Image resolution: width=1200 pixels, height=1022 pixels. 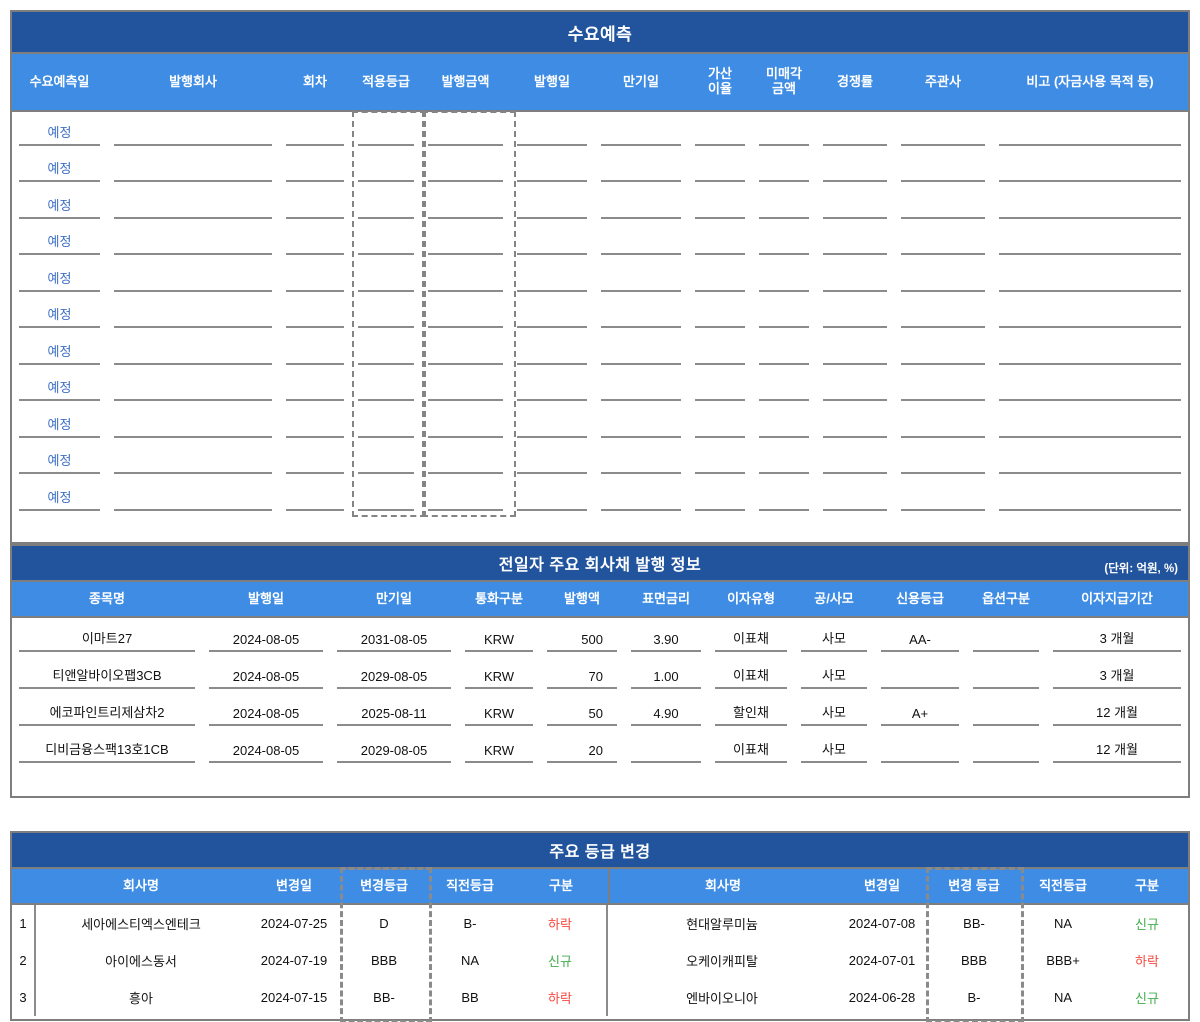 What do you see at coordinates (722, 924) in the screenshot?
I see `company-name: 현대알루미늄` at bounding box center [722, 924].